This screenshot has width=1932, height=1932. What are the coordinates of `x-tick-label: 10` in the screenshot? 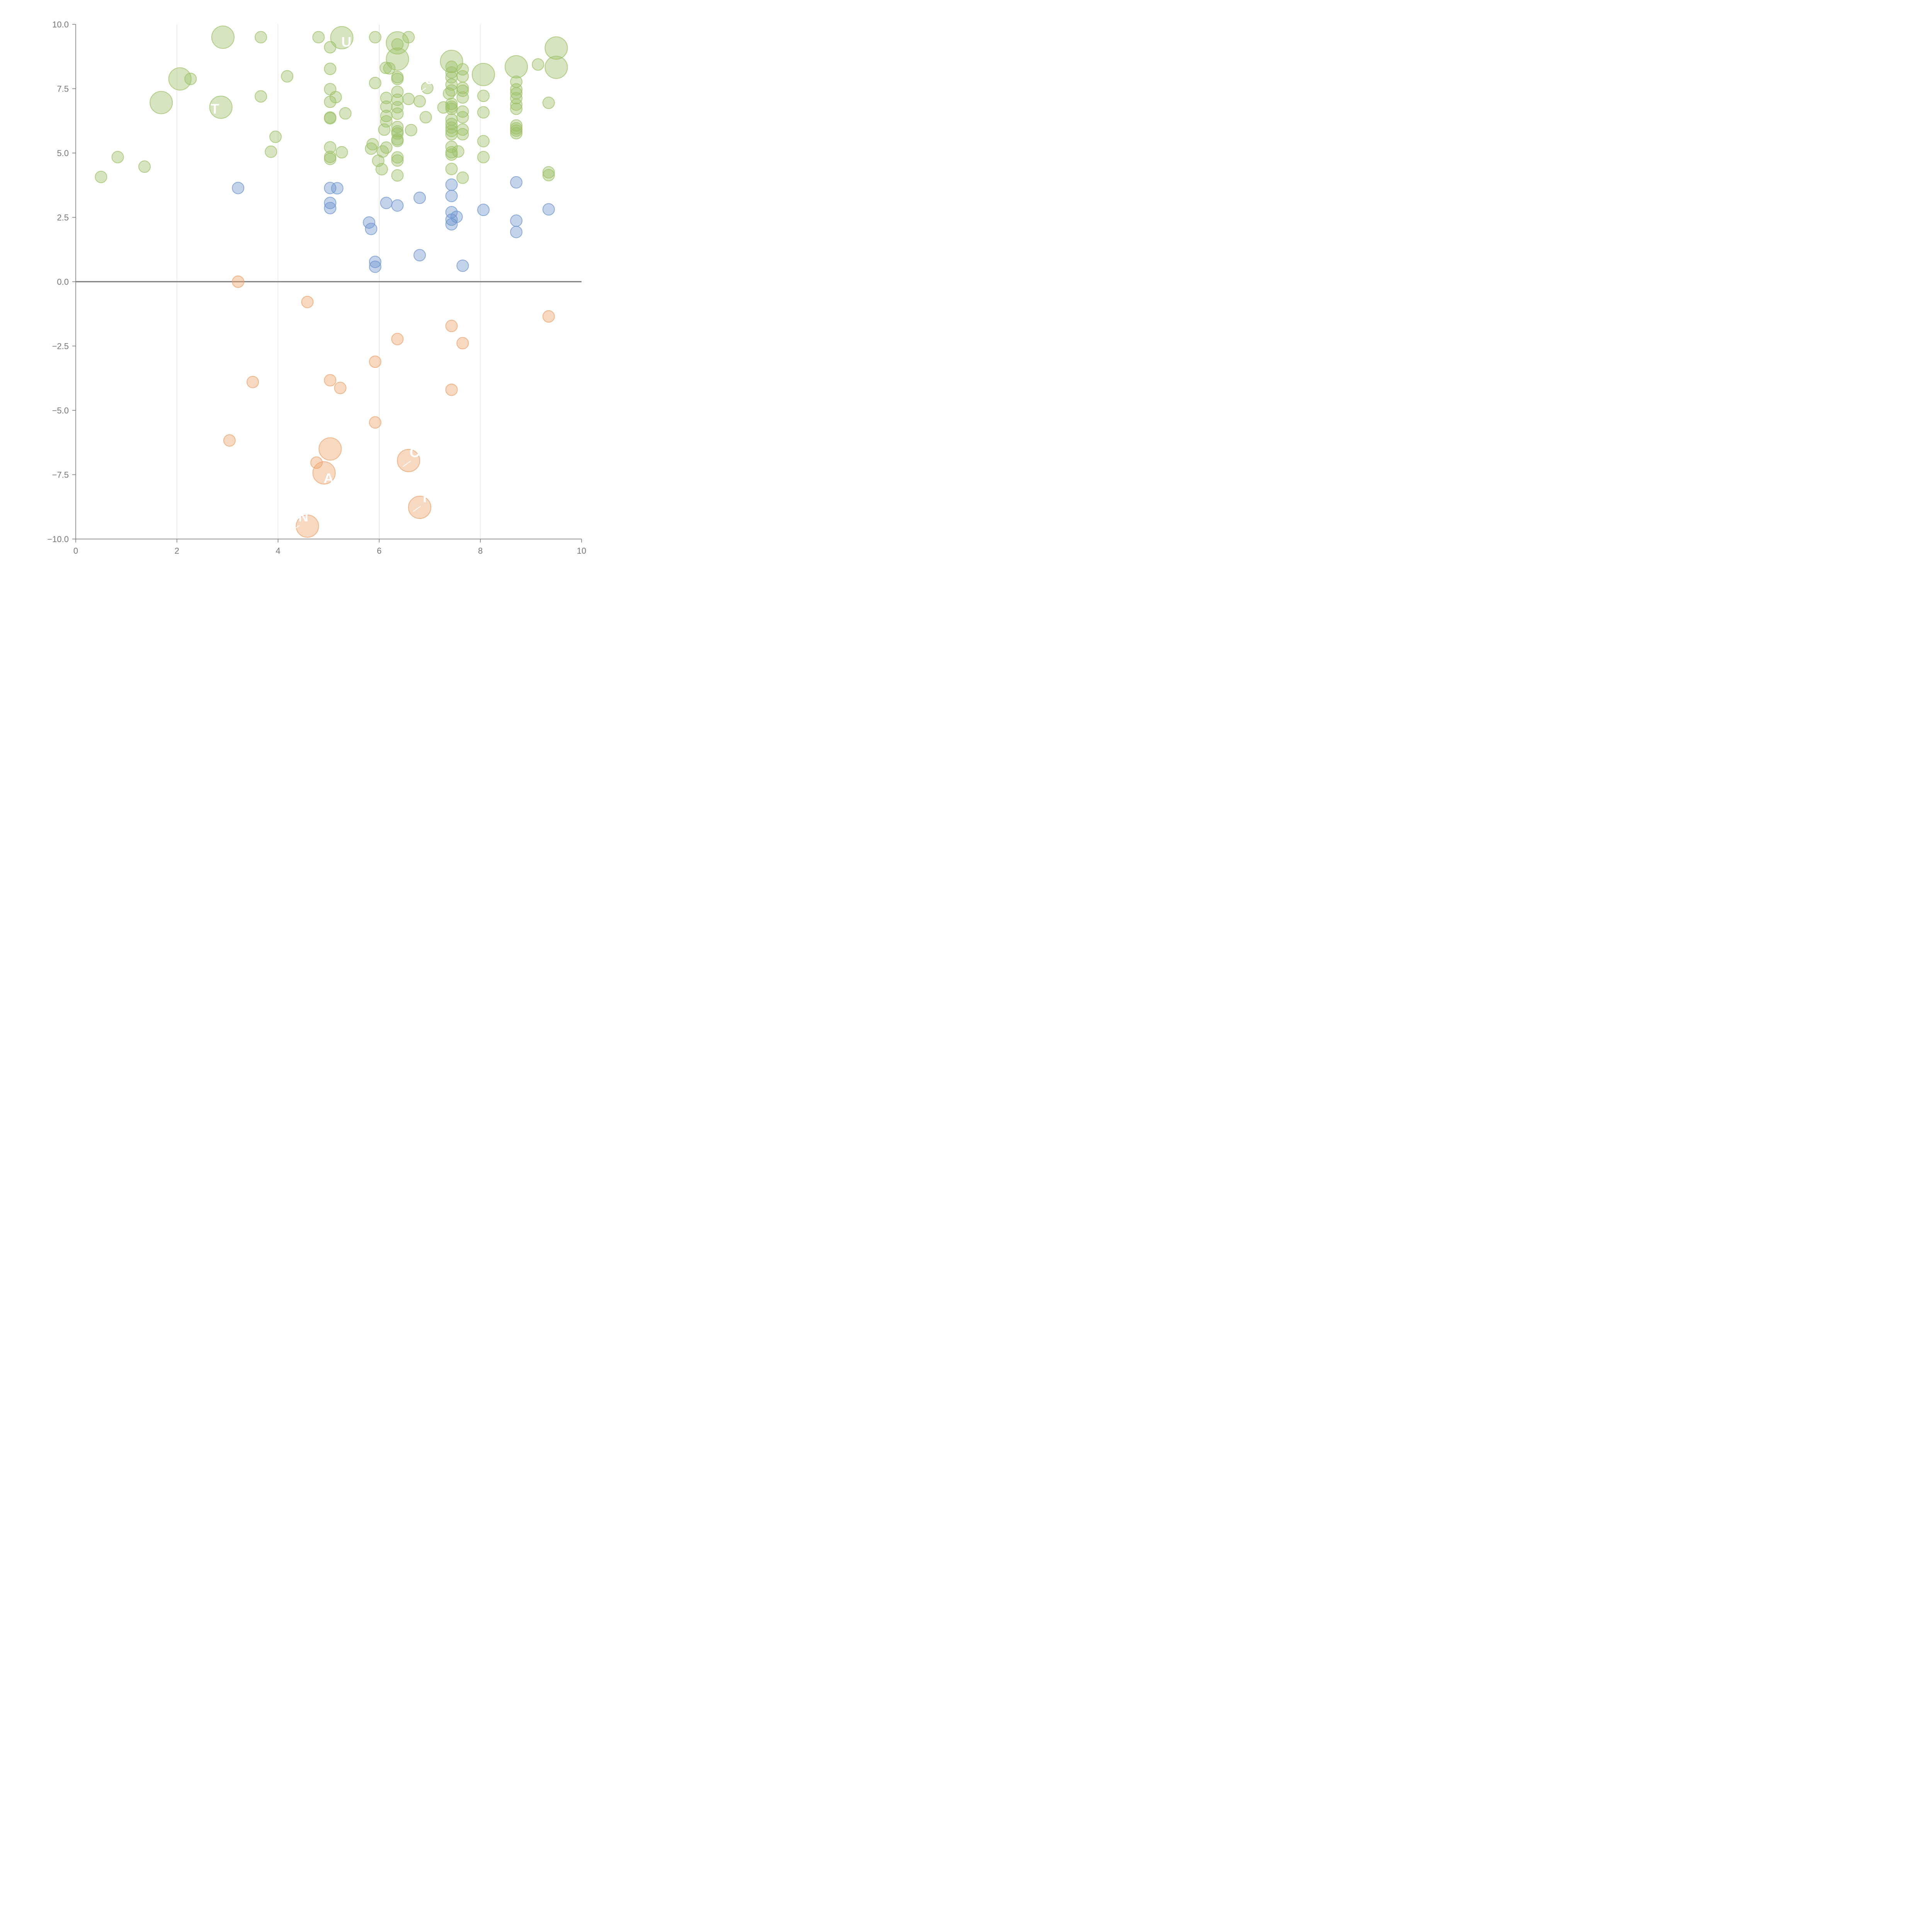 It's located at (581, 551).